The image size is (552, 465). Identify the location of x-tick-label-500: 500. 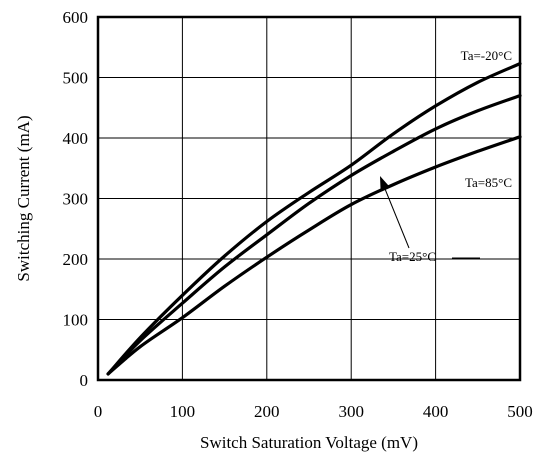
(520, 411).